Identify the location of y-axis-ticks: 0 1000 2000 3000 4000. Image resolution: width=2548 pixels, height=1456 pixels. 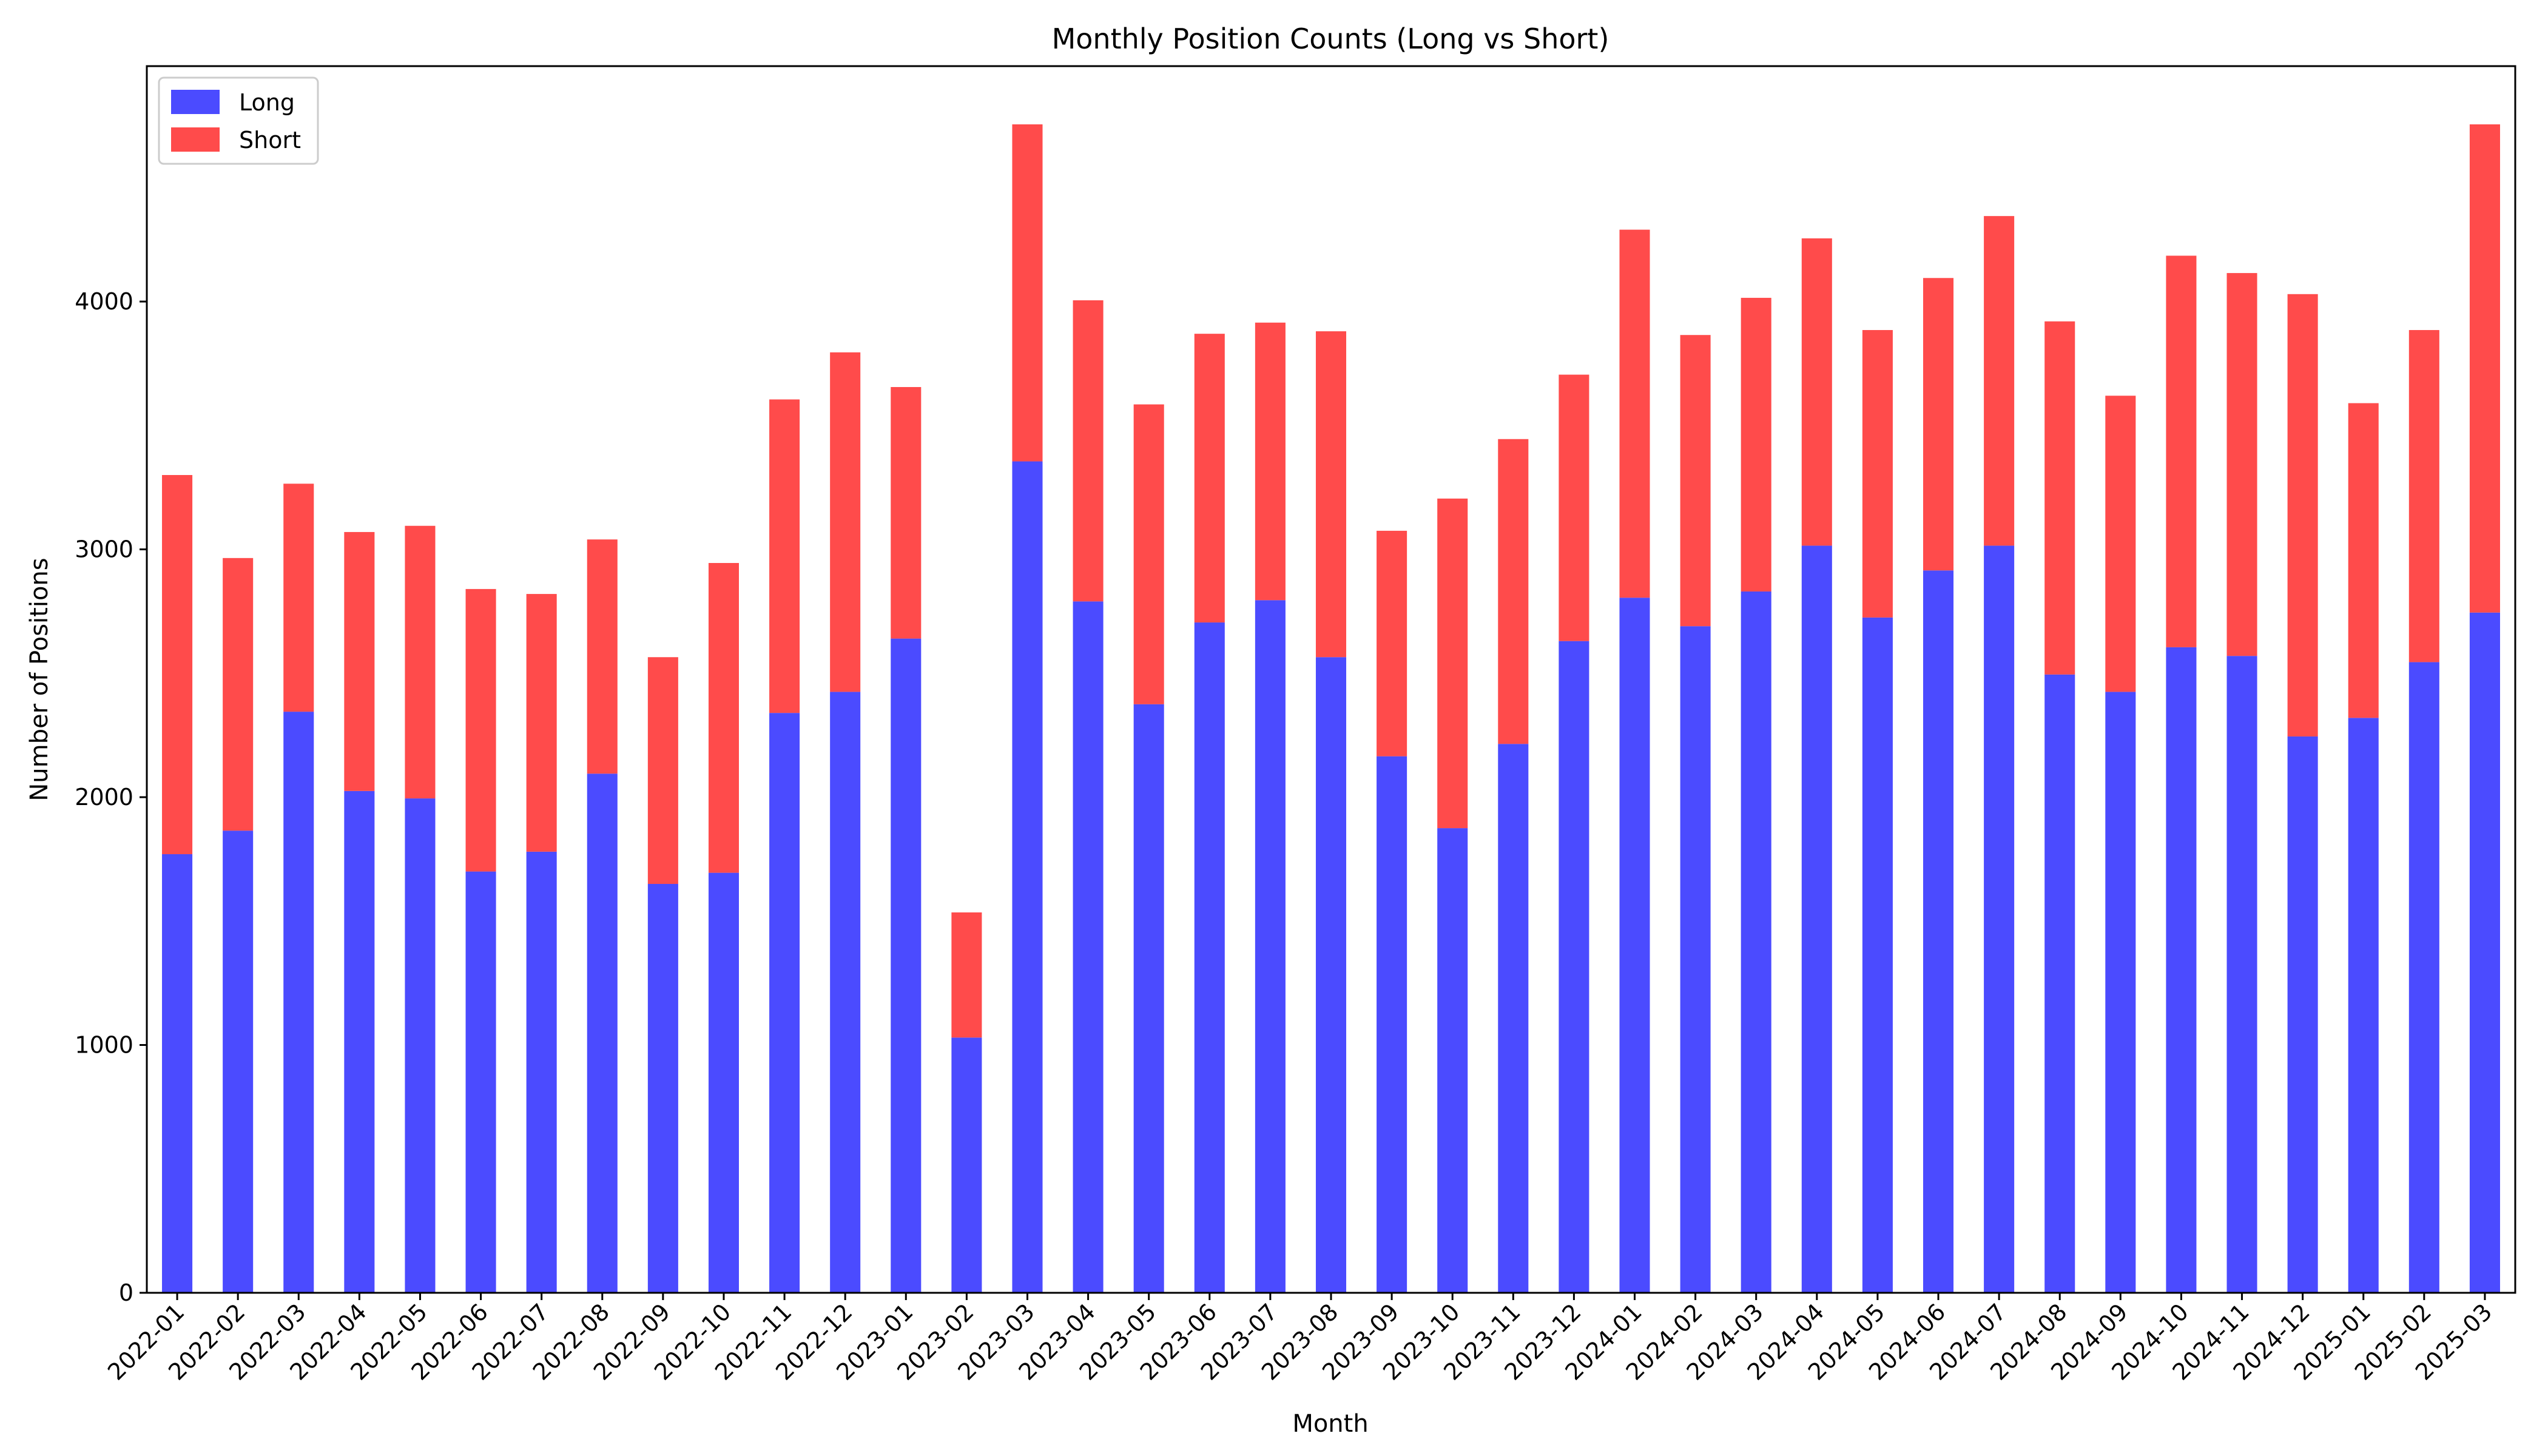
(111, 797).